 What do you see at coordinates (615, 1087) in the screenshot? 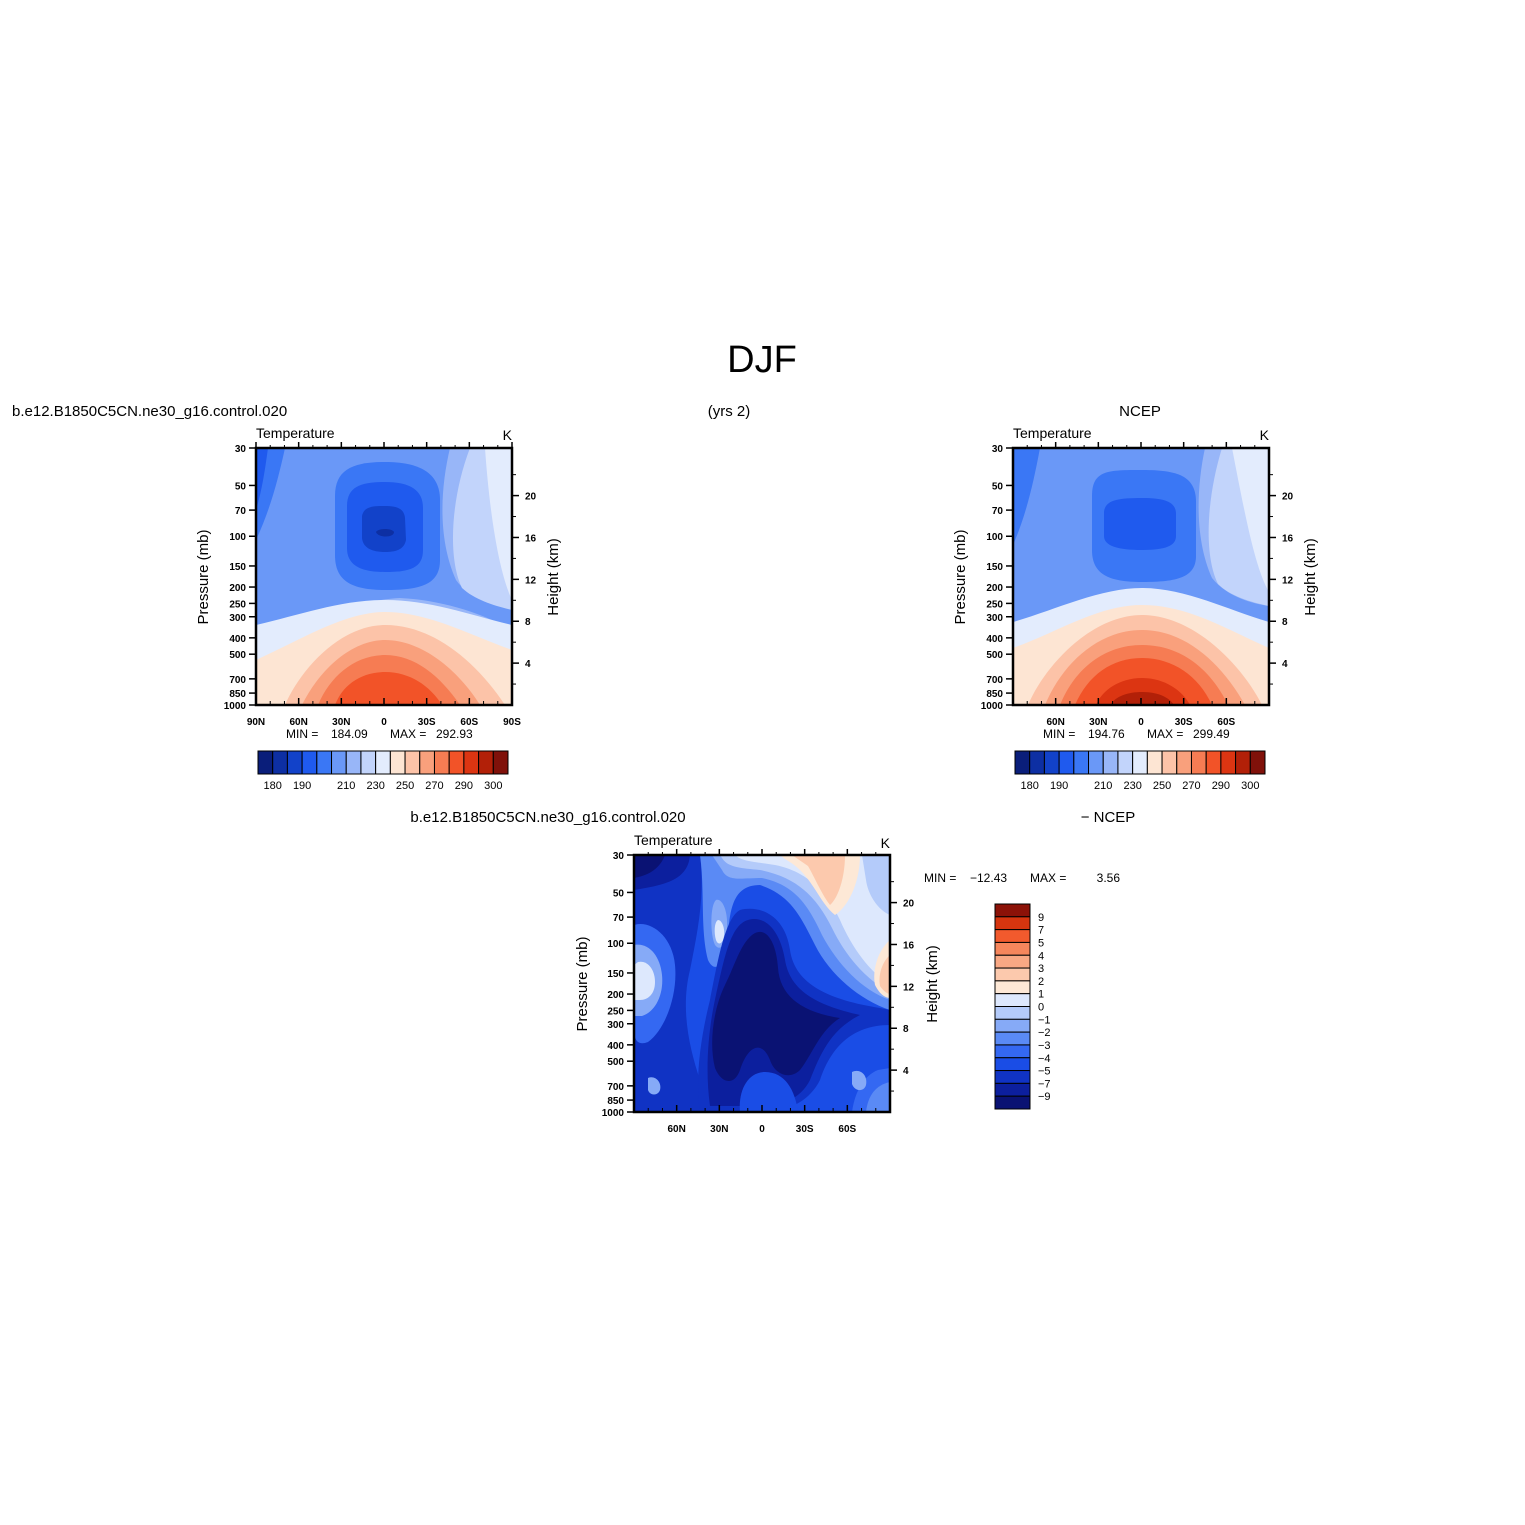
I see `y-tick-label: 700` at bounding box center [615, 1087].